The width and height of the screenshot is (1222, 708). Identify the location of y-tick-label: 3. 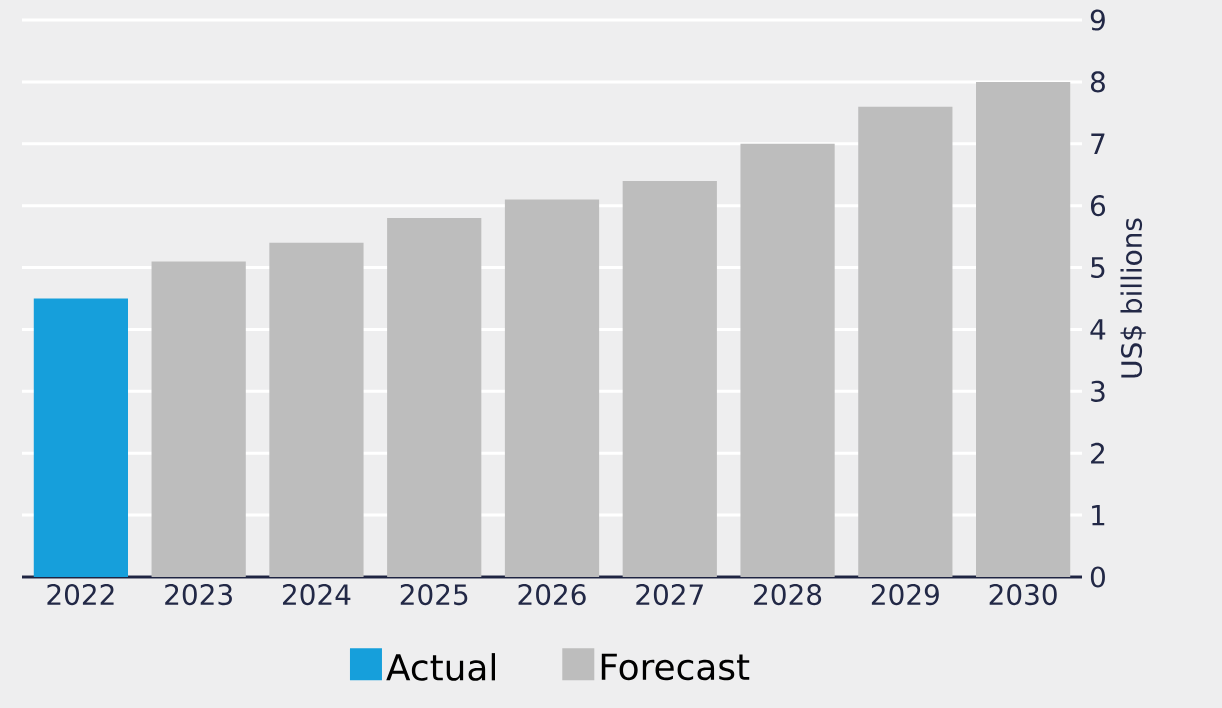
(1098, 391).